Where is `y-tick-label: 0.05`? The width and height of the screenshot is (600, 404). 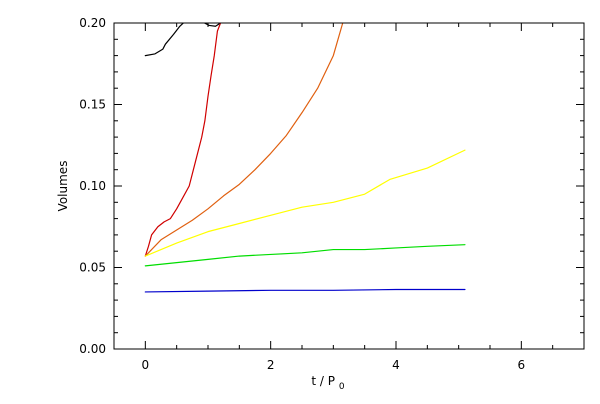 y-tick-label: 0.05 is located at coordinates (92, 268).